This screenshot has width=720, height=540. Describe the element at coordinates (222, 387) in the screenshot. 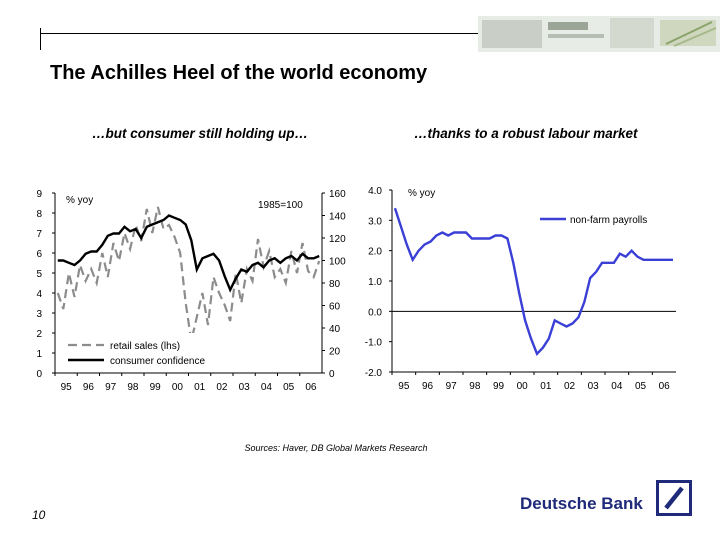

I see `left-chart-x-tick-label: 02` at that location.